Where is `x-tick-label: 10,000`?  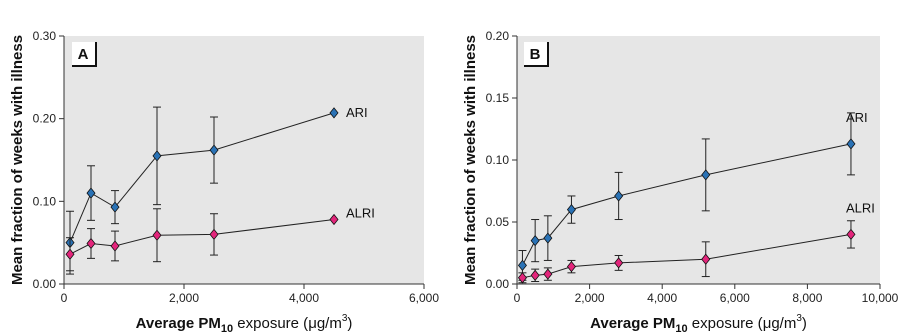 x-tick-label: 10,000 is located at coordinates (880, 298).